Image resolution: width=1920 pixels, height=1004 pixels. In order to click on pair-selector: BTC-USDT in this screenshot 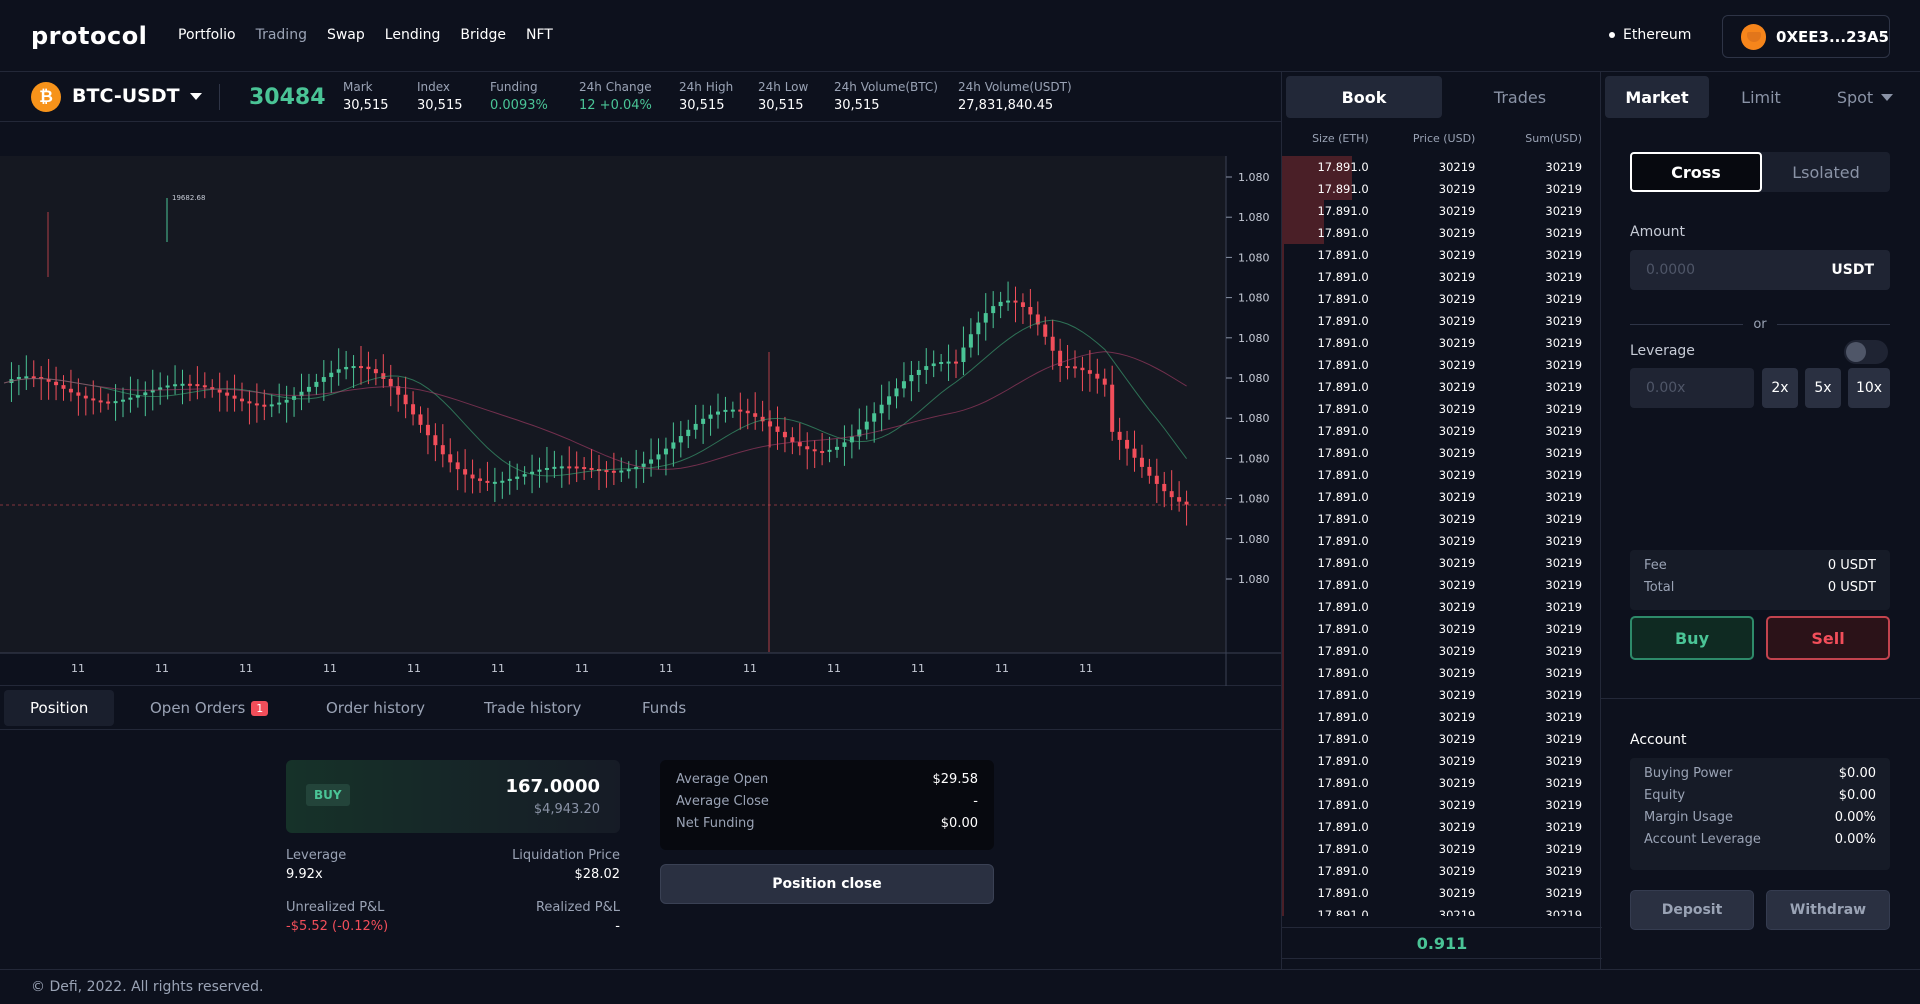, I will do `click(137, 96)`.